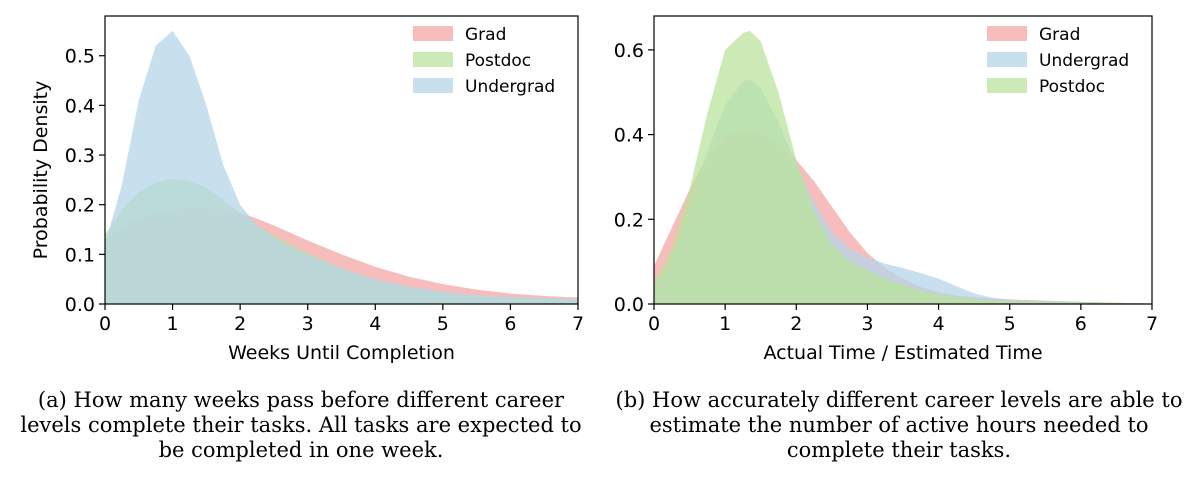 The width and height of the screenshot is (1204, 496). What do you see at coordinates (41, 170) in the screenshot?
I see `y-axis-label: Probability Density` at bounding box center [41, 170].